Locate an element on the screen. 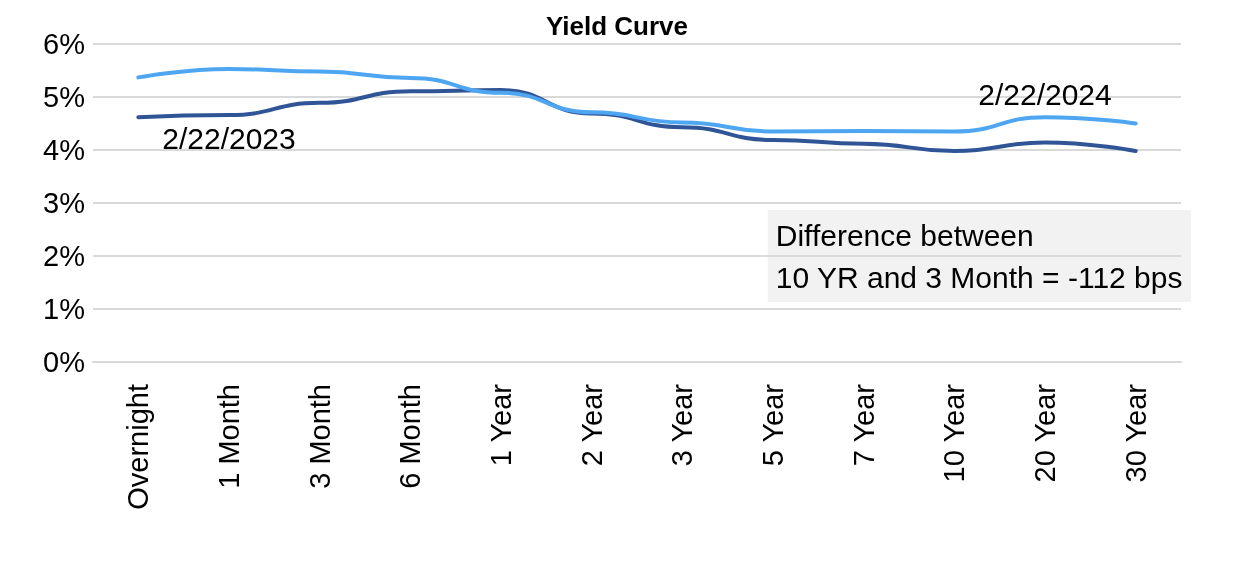 The width and height of the screenshot is (1234, 570). x-tick-label: 3 Month is located at coordinates (319, 436).